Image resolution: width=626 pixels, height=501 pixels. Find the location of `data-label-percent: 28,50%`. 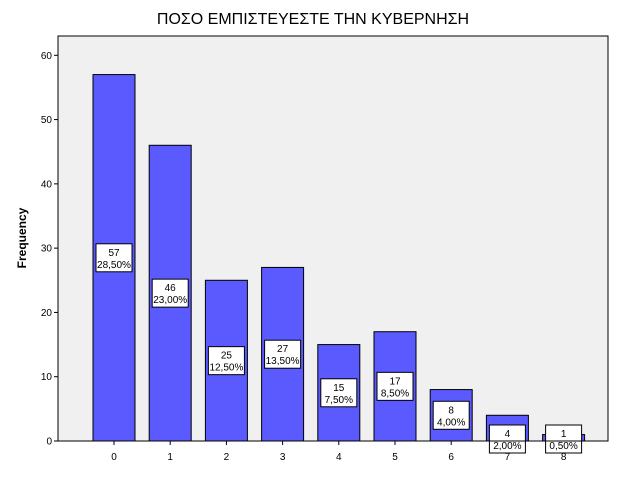

data-label-percent: 28,50% is located at coordinates (114, 265).